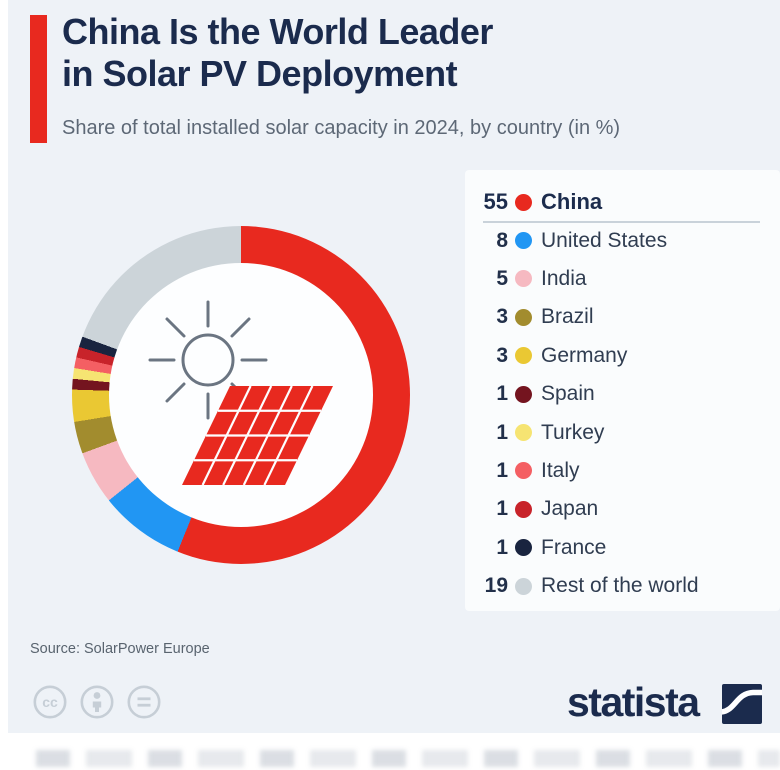 Image resolution: width=780 pixels, height=770 pixels. Describe the element at coordinates (622, 202) in the screenshot. I see `legend-item-china: 55 China` at that location.